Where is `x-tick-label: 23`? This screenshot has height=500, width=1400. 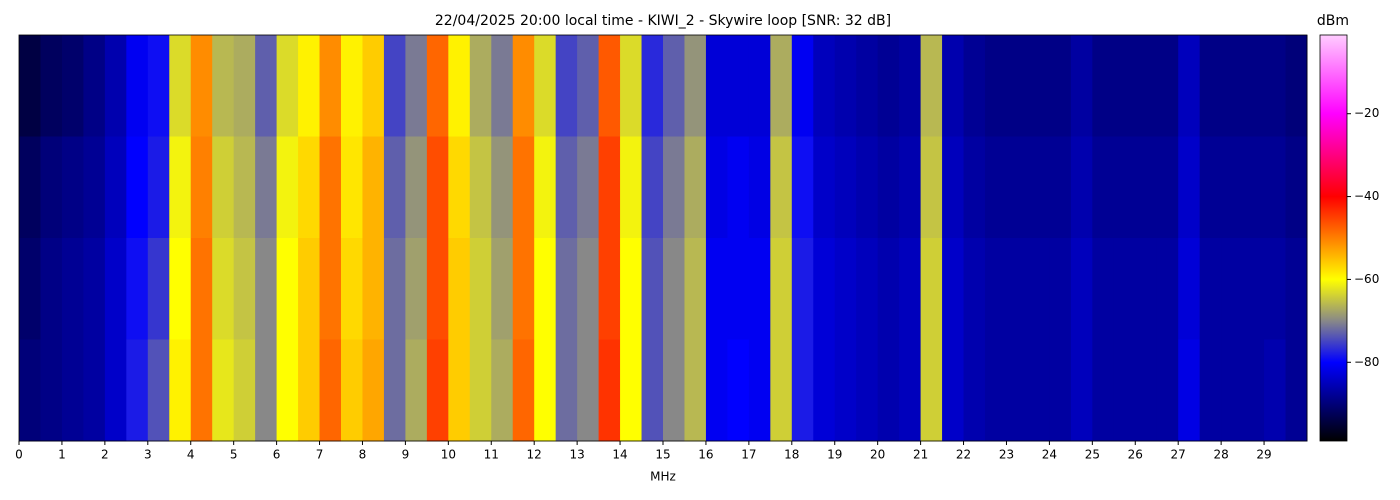 x-tick-label: 23 is located at coordinates (1006, 455).